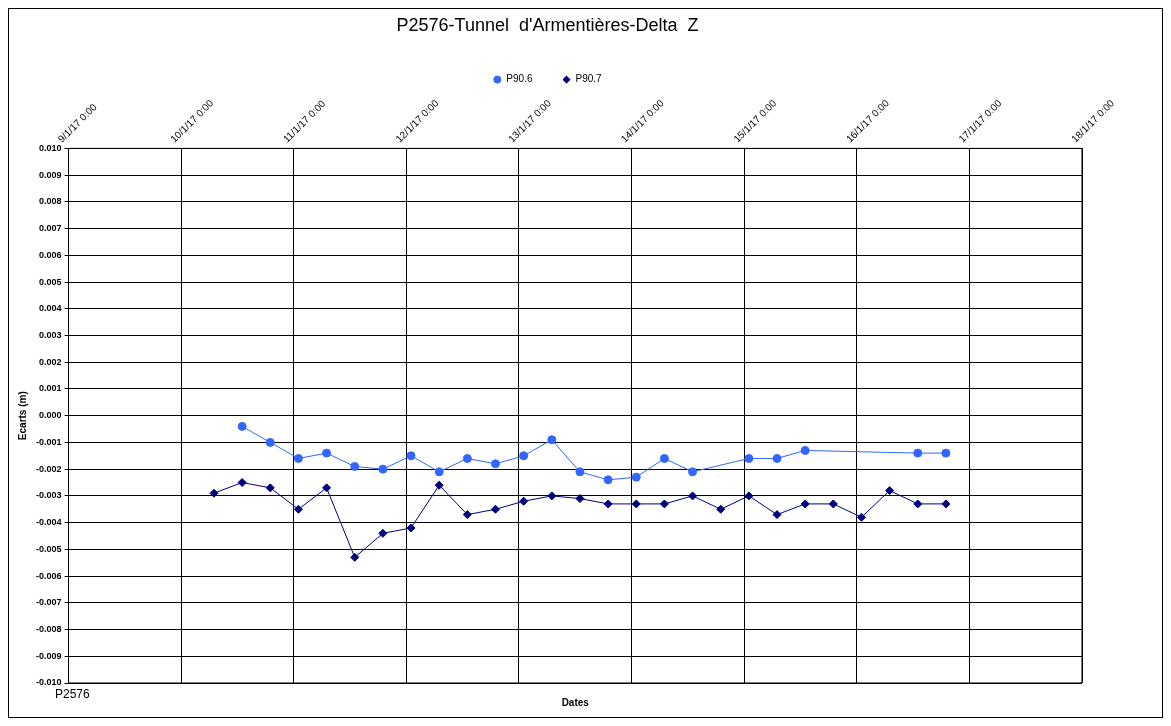 This screenshot has width=1171, height=726. What do you see at coordinates (48, 629) in the screenshot?
I see `y-tick-label: -0.008` at bounding box center [48, 629].